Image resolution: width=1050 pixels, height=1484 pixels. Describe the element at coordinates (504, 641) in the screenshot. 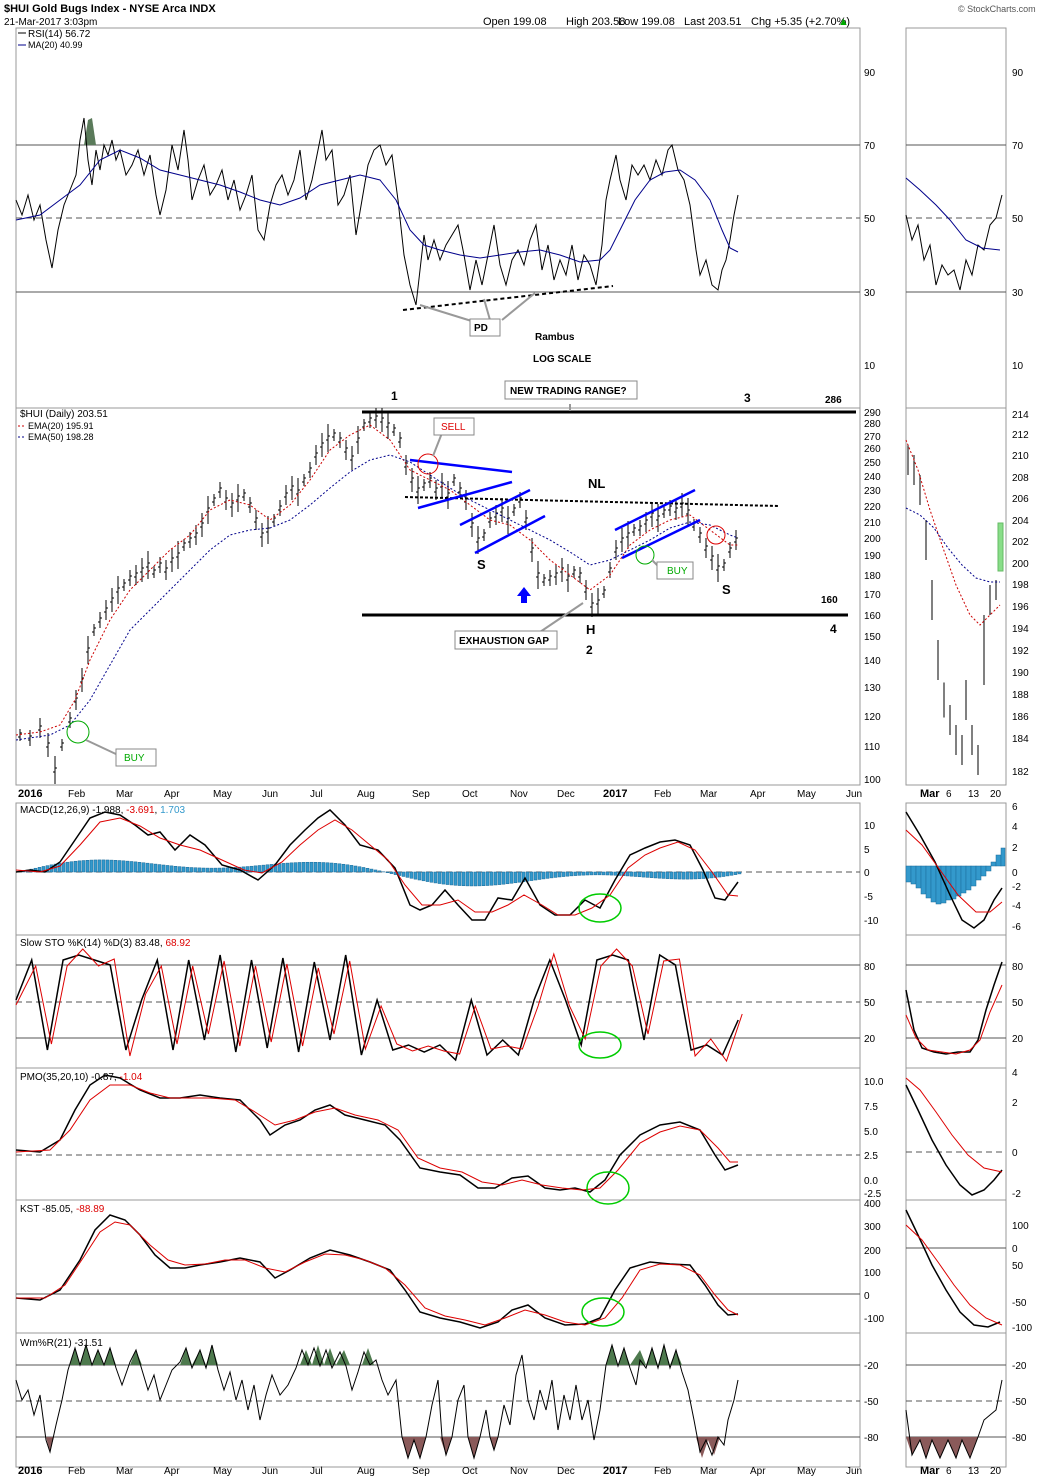

I see `exhaustion-label: EXHAUSTION GAP` at that location.